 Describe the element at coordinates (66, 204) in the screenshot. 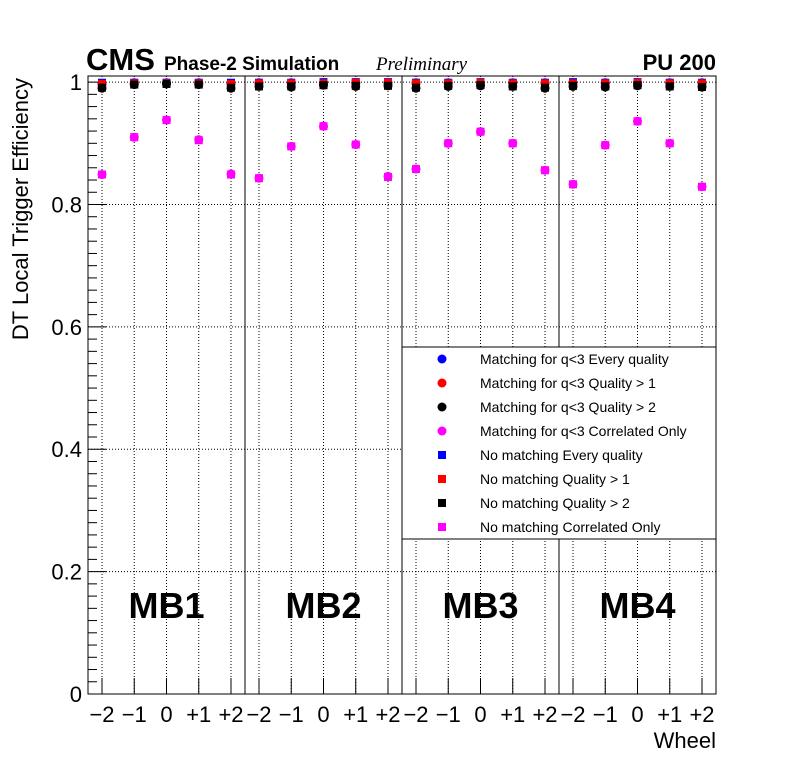

I see `y-tick-label: 0.8` at that location.